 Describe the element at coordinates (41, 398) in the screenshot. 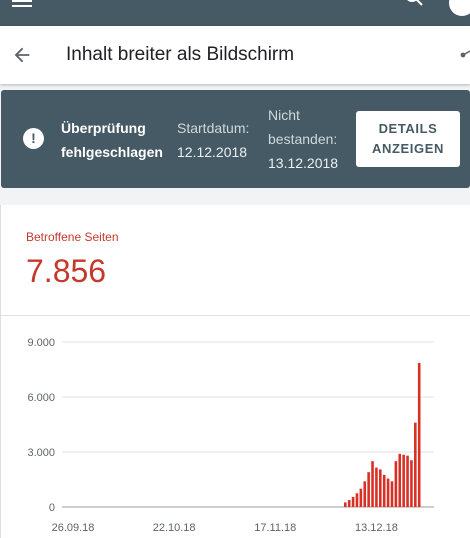

I see `y-tick-label: 6.000` at that location.